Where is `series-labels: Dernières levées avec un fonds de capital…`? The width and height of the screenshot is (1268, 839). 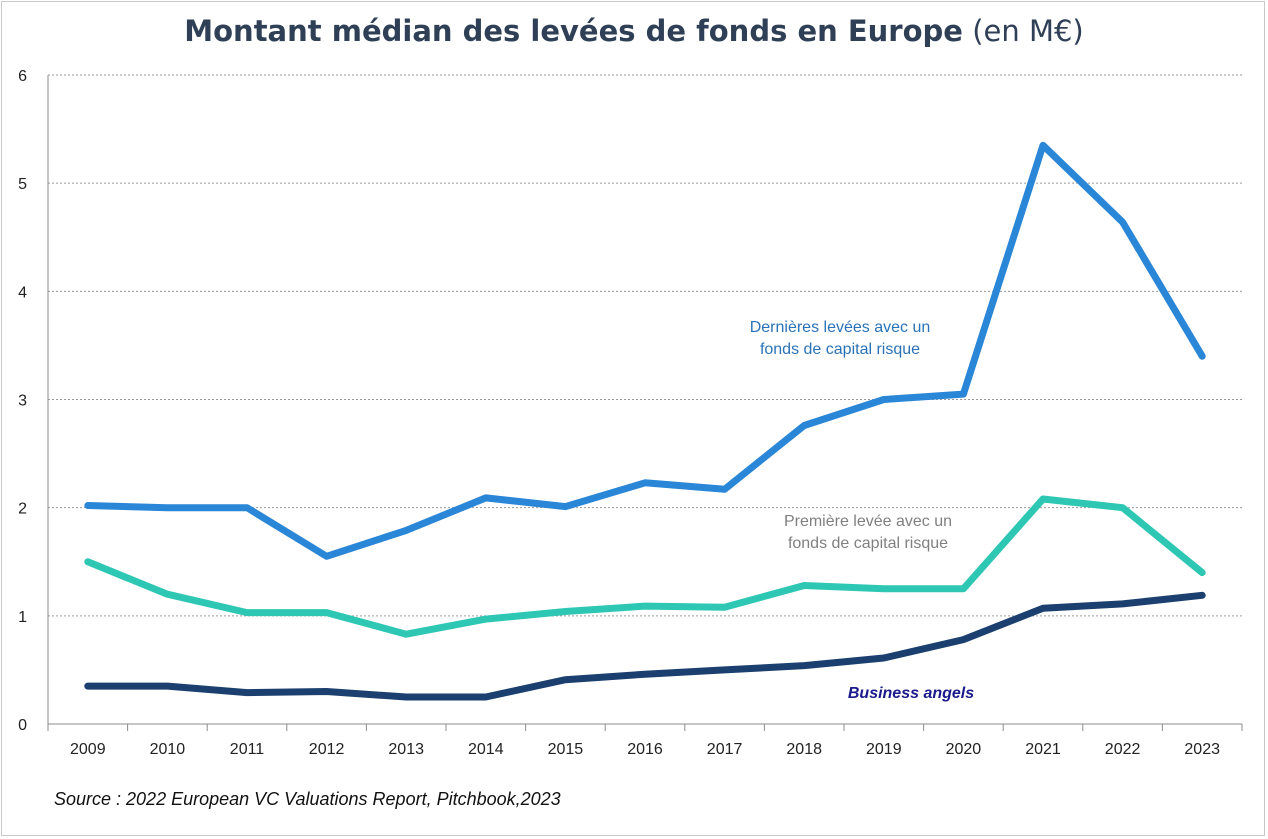 series-labels: Dernières levées avec un fonds de capital… is located at coordinates (862, 510).